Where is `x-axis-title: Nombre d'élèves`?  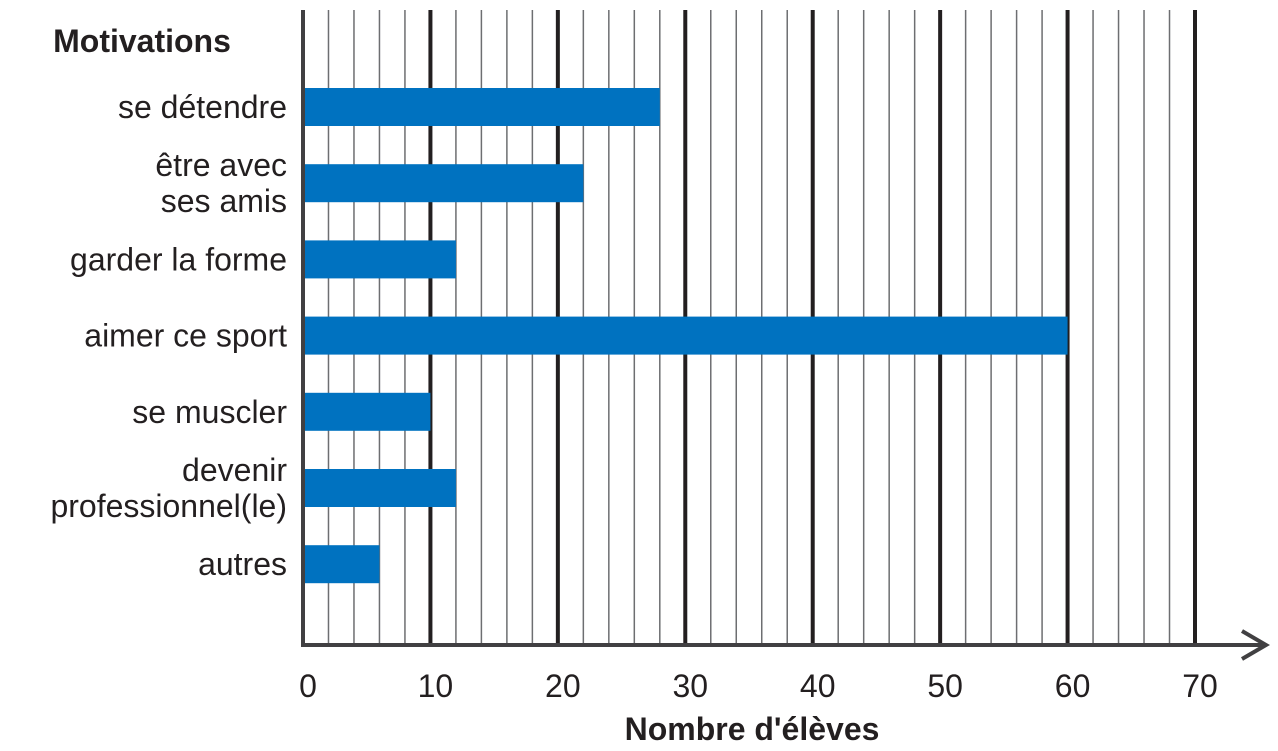 x-axis-title: Nombre d'élèves is located at coordinates (752, 728).